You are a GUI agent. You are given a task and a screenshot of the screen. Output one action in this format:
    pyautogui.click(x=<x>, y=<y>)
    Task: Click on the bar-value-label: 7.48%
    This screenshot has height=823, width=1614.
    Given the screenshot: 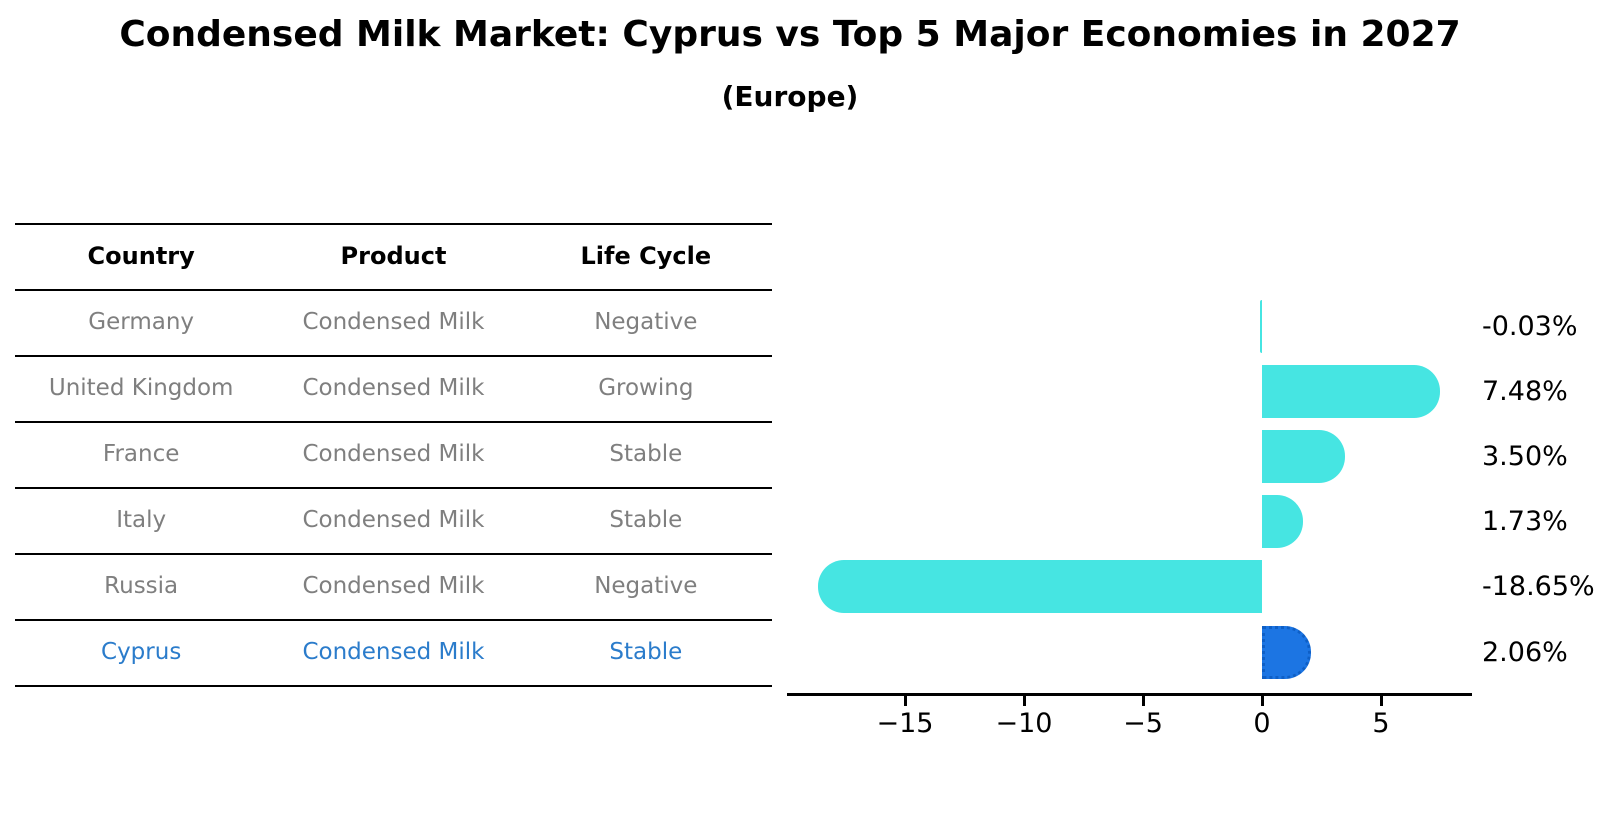 What is the action you would take?
    pyautogui.click(x=1525, y=391)
    